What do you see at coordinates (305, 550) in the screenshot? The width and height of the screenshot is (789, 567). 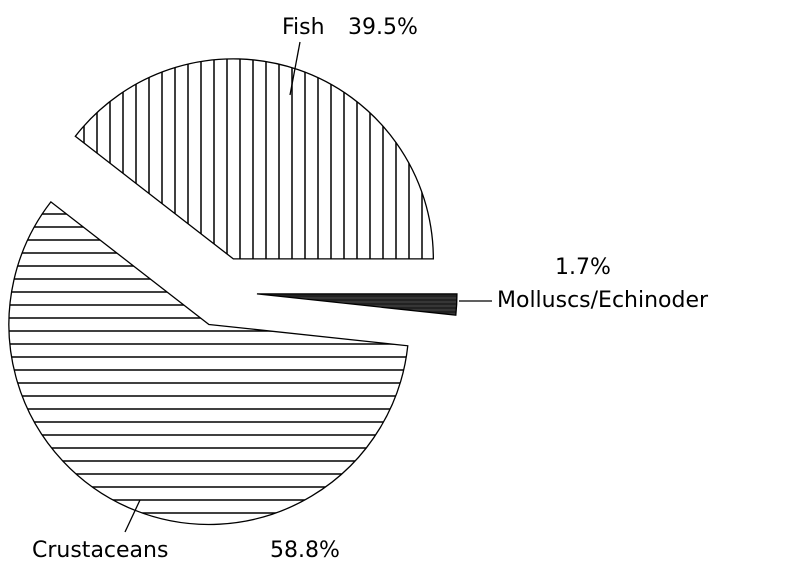 I see `slice-value-label: 58.8%` at bounding box center [305, 550].